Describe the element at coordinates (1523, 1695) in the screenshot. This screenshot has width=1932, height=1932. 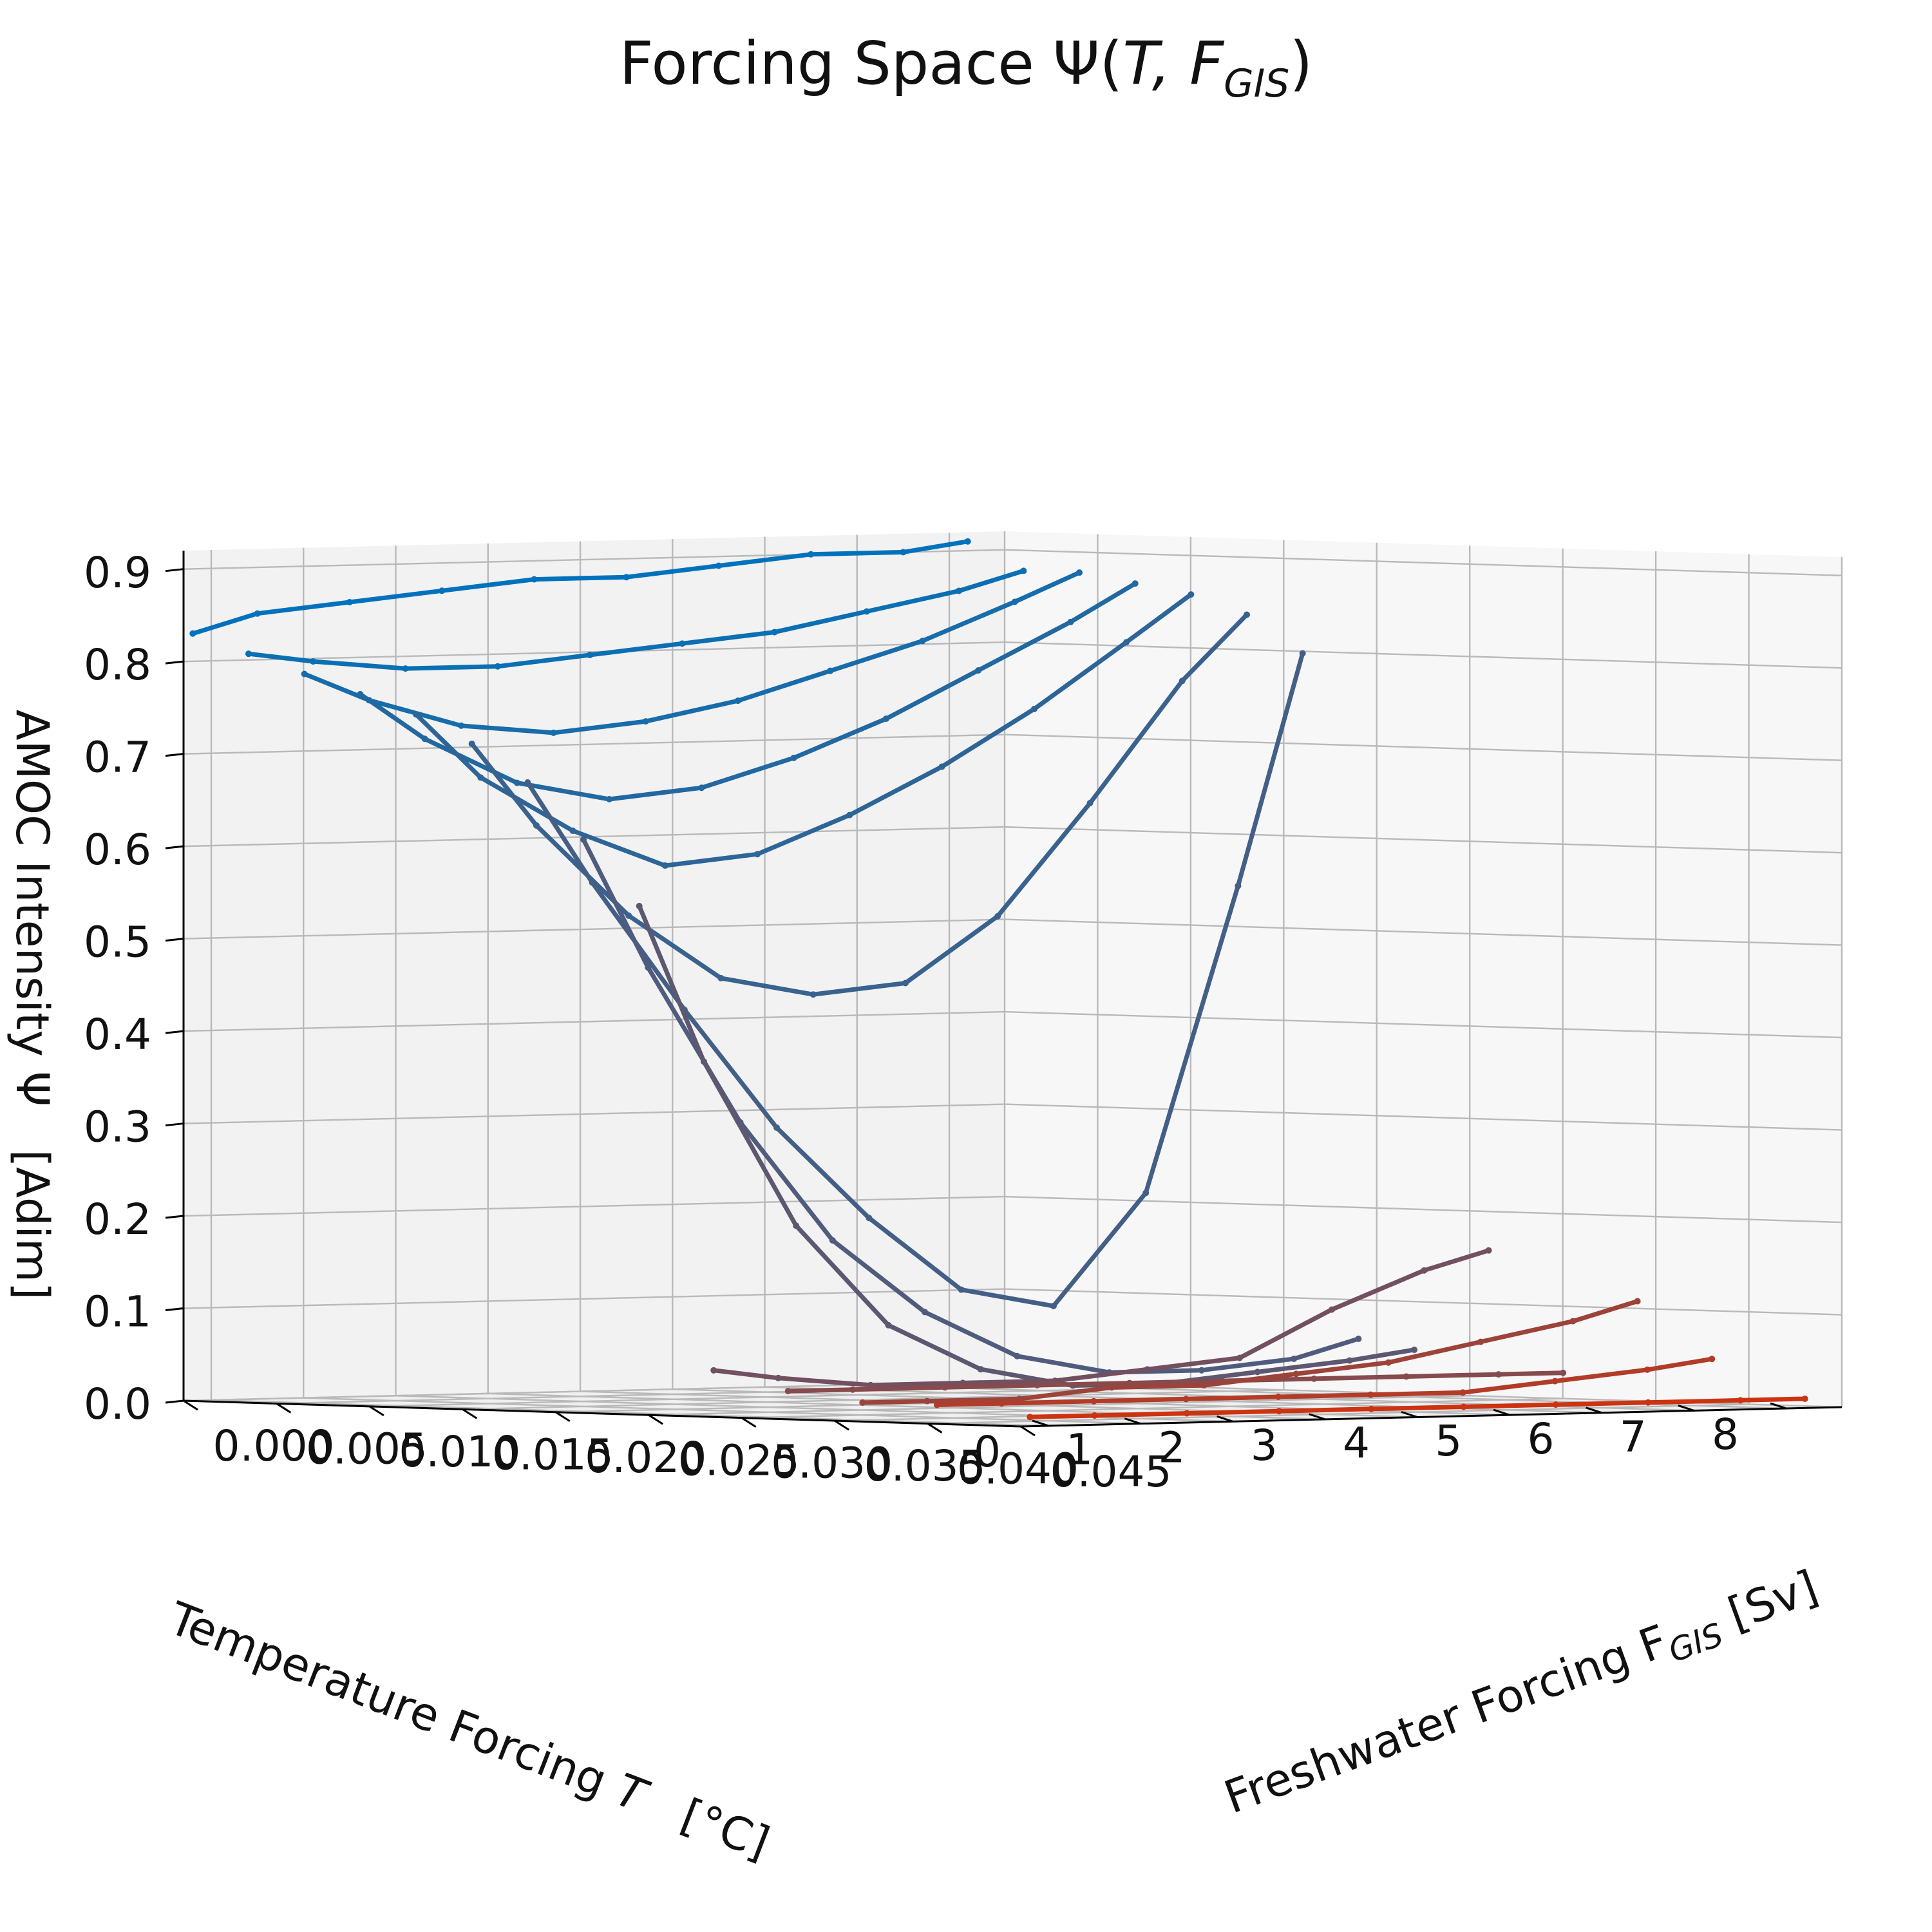
I see `y-axis-label: Freshwater Forcing FGIS [Sv]` at that location.